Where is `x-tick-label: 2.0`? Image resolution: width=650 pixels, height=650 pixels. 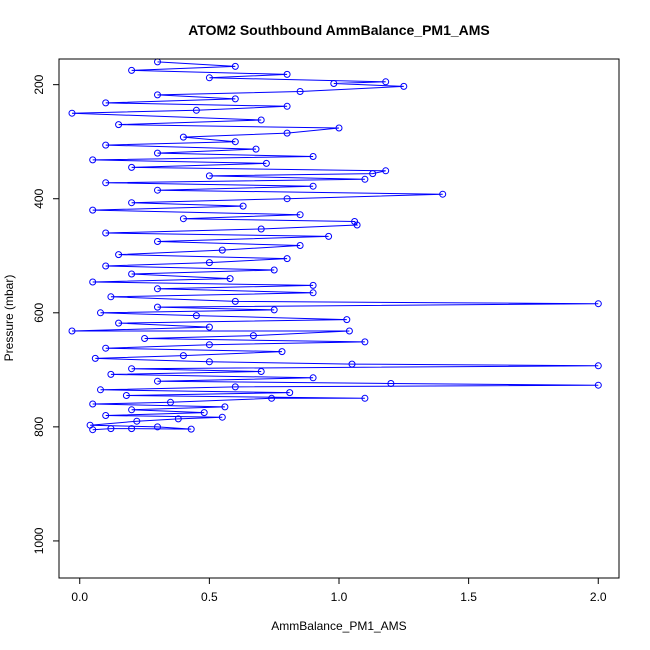
x-tick-label: 2.0 is located at coordinates (598, 597).